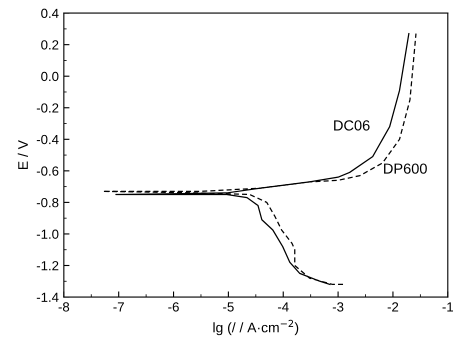 The image size is (456, 345). Describe the element at coordinates (393, 307) in the screenshot. I see `x-tick-label: -2` at that location.